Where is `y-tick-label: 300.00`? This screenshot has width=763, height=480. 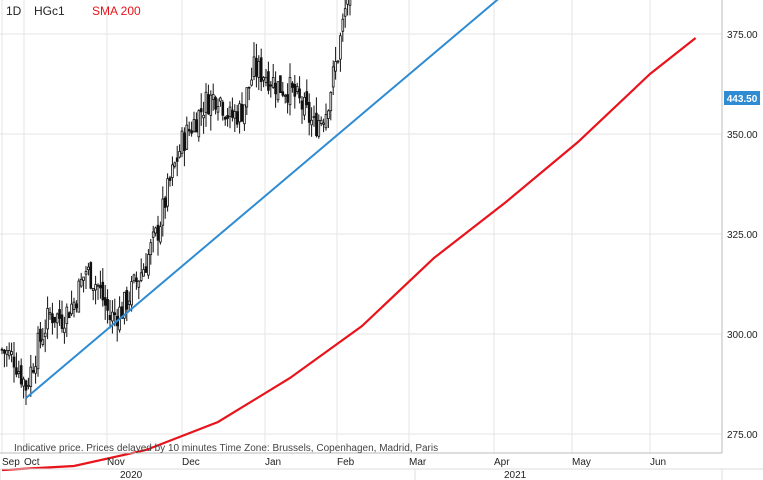
y-tick-label: 300.00 is located at coordinates (742, 335).